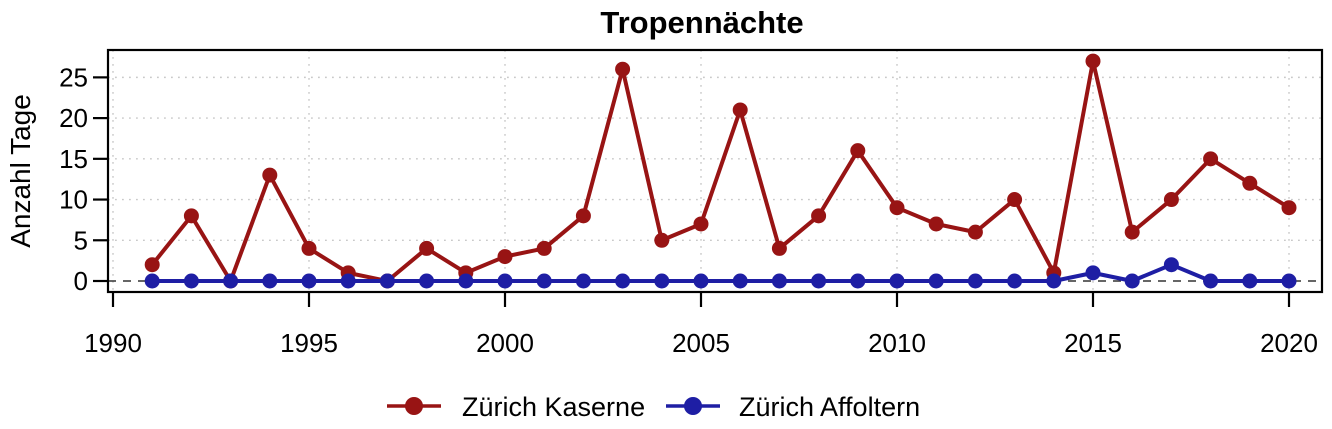 Image resolution: width=1332 pixels, height=429 pixels. Describe the element at coordinates (701, 22) in the screenshot. I see `chart-title: Tropennächte` at that location.